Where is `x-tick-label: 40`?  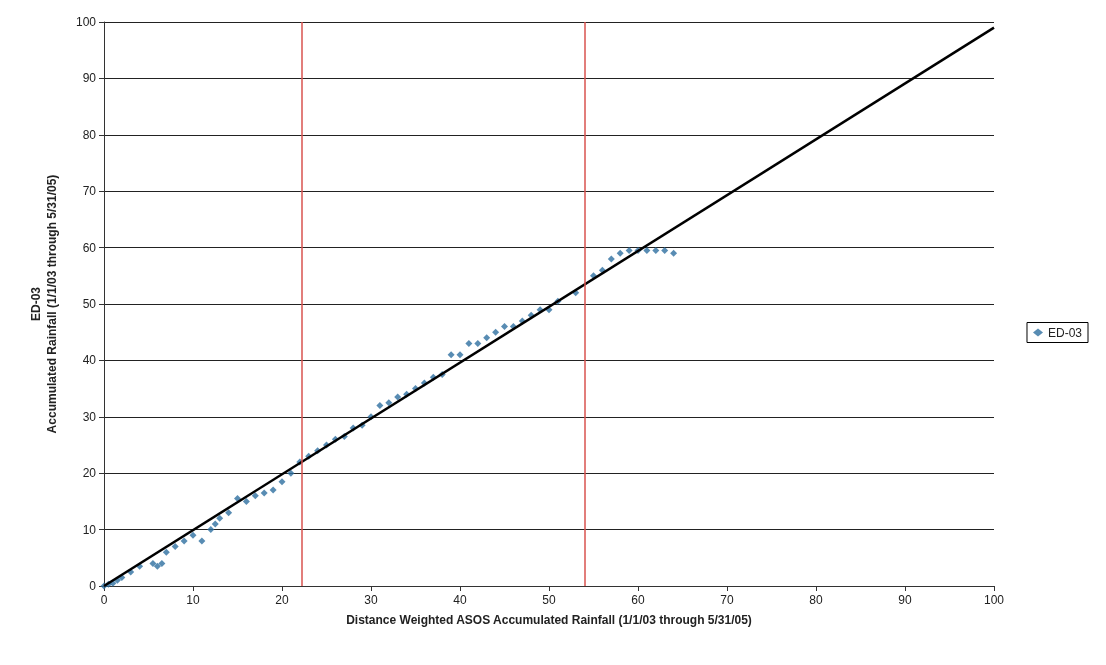 x-tick-label: 40 is located at coordinates (460, 600).